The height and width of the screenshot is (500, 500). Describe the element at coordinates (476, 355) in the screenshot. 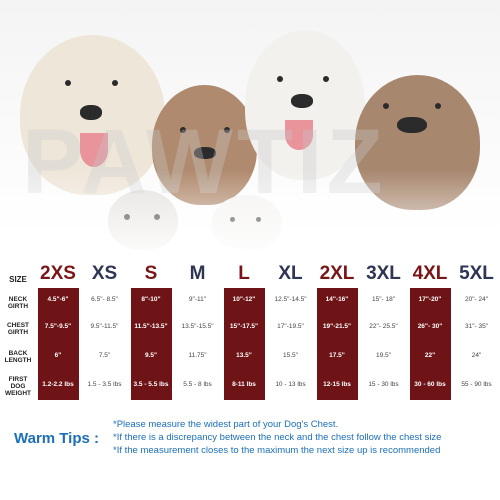

I see `cell-back: 24"` at that location.